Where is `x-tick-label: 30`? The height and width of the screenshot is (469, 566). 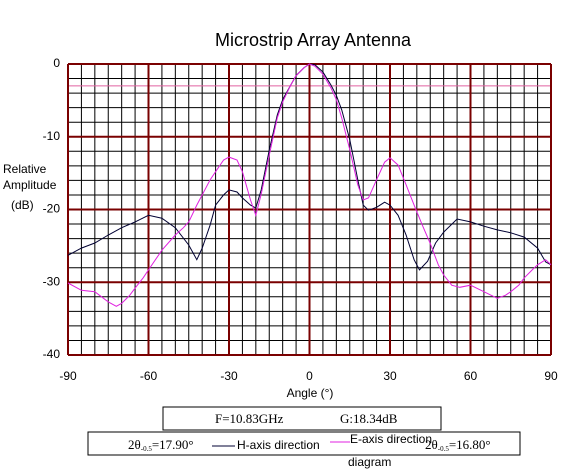 x-tick-label: 30 is located at coordinates (390, 376).